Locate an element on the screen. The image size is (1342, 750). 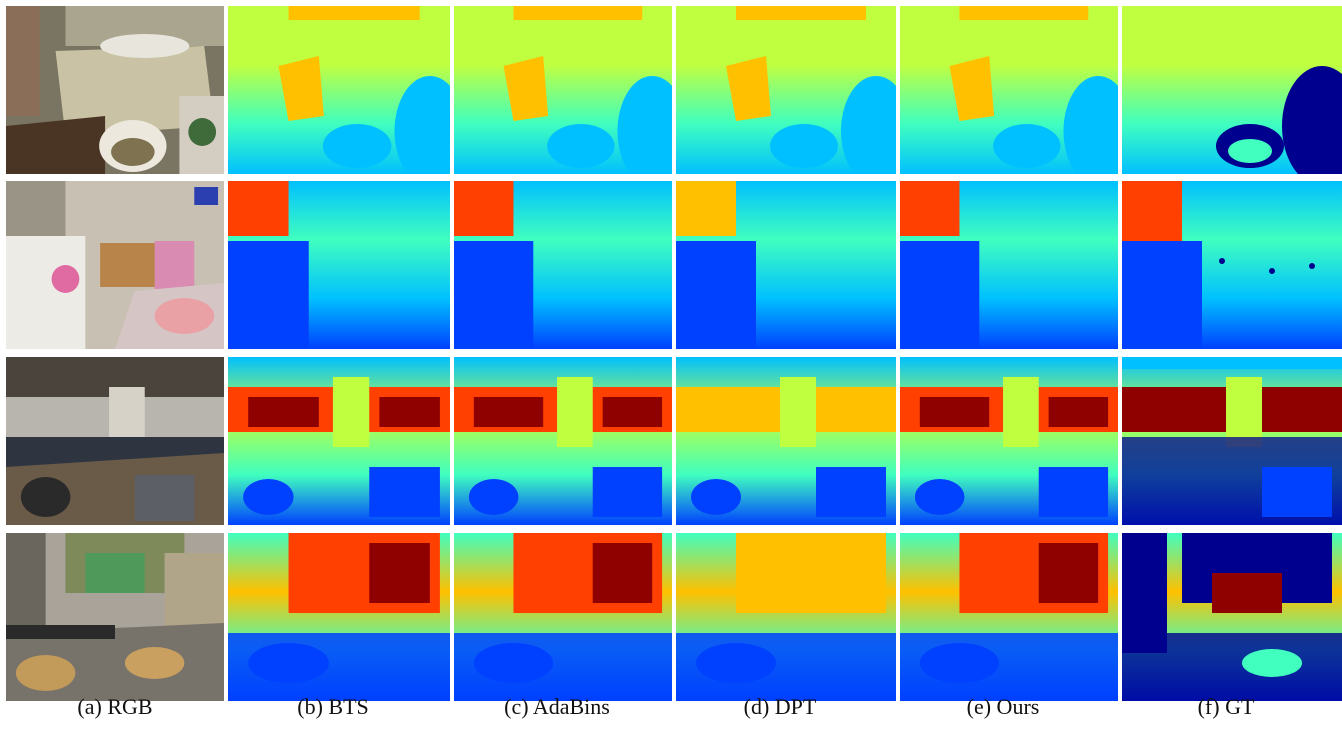
gt-depth-playroom is located at coordinates (1232, 265).